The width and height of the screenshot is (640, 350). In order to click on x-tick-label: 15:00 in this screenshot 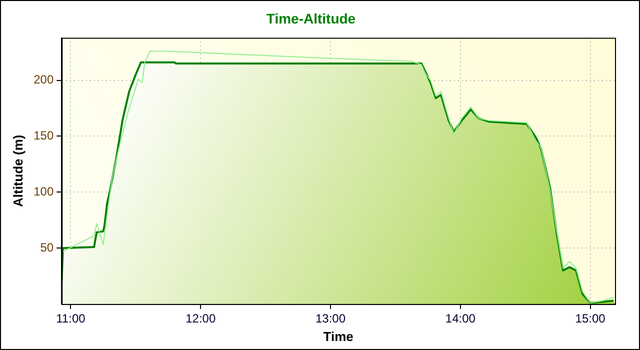, I will do `click(590, 319)`.